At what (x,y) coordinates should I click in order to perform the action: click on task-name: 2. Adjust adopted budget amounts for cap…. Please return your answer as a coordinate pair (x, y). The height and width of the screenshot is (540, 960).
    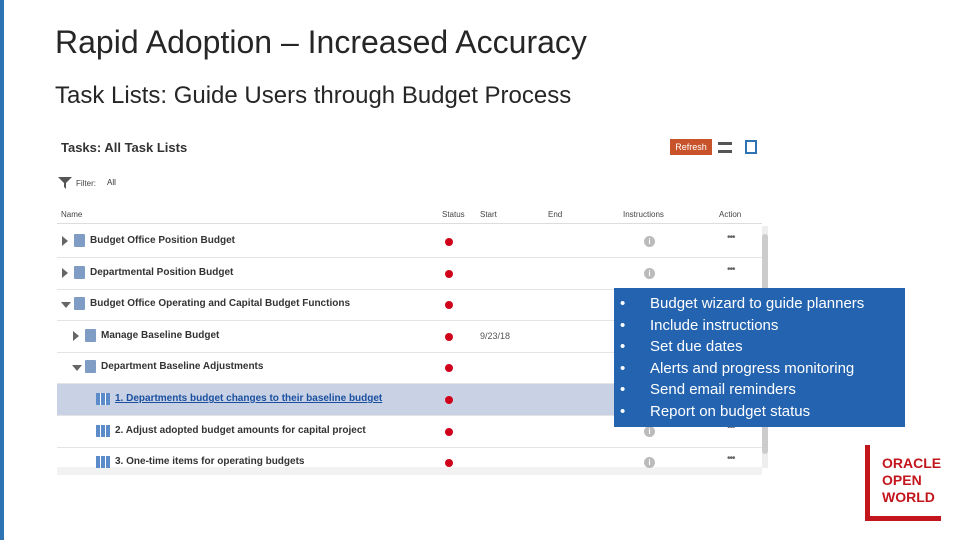
    Looking at the image, I should click on (240, 430).